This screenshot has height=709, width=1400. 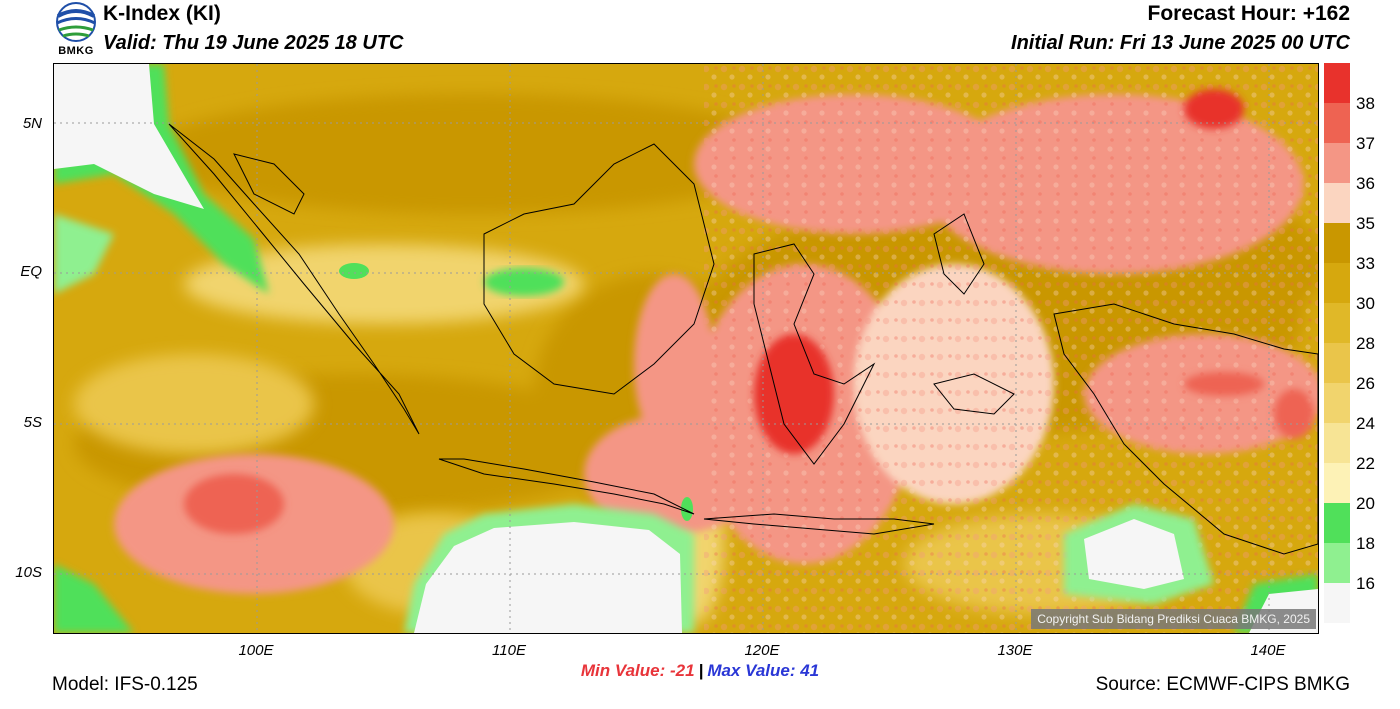 What do you see at coordinates (509, 650) in the screenshot?
I see `lon-label-110e: 110E` at bounding box center [509, 650].